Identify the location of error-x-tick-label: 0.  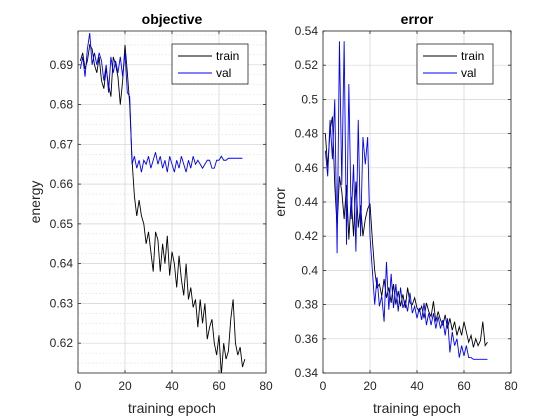
(323, 386).